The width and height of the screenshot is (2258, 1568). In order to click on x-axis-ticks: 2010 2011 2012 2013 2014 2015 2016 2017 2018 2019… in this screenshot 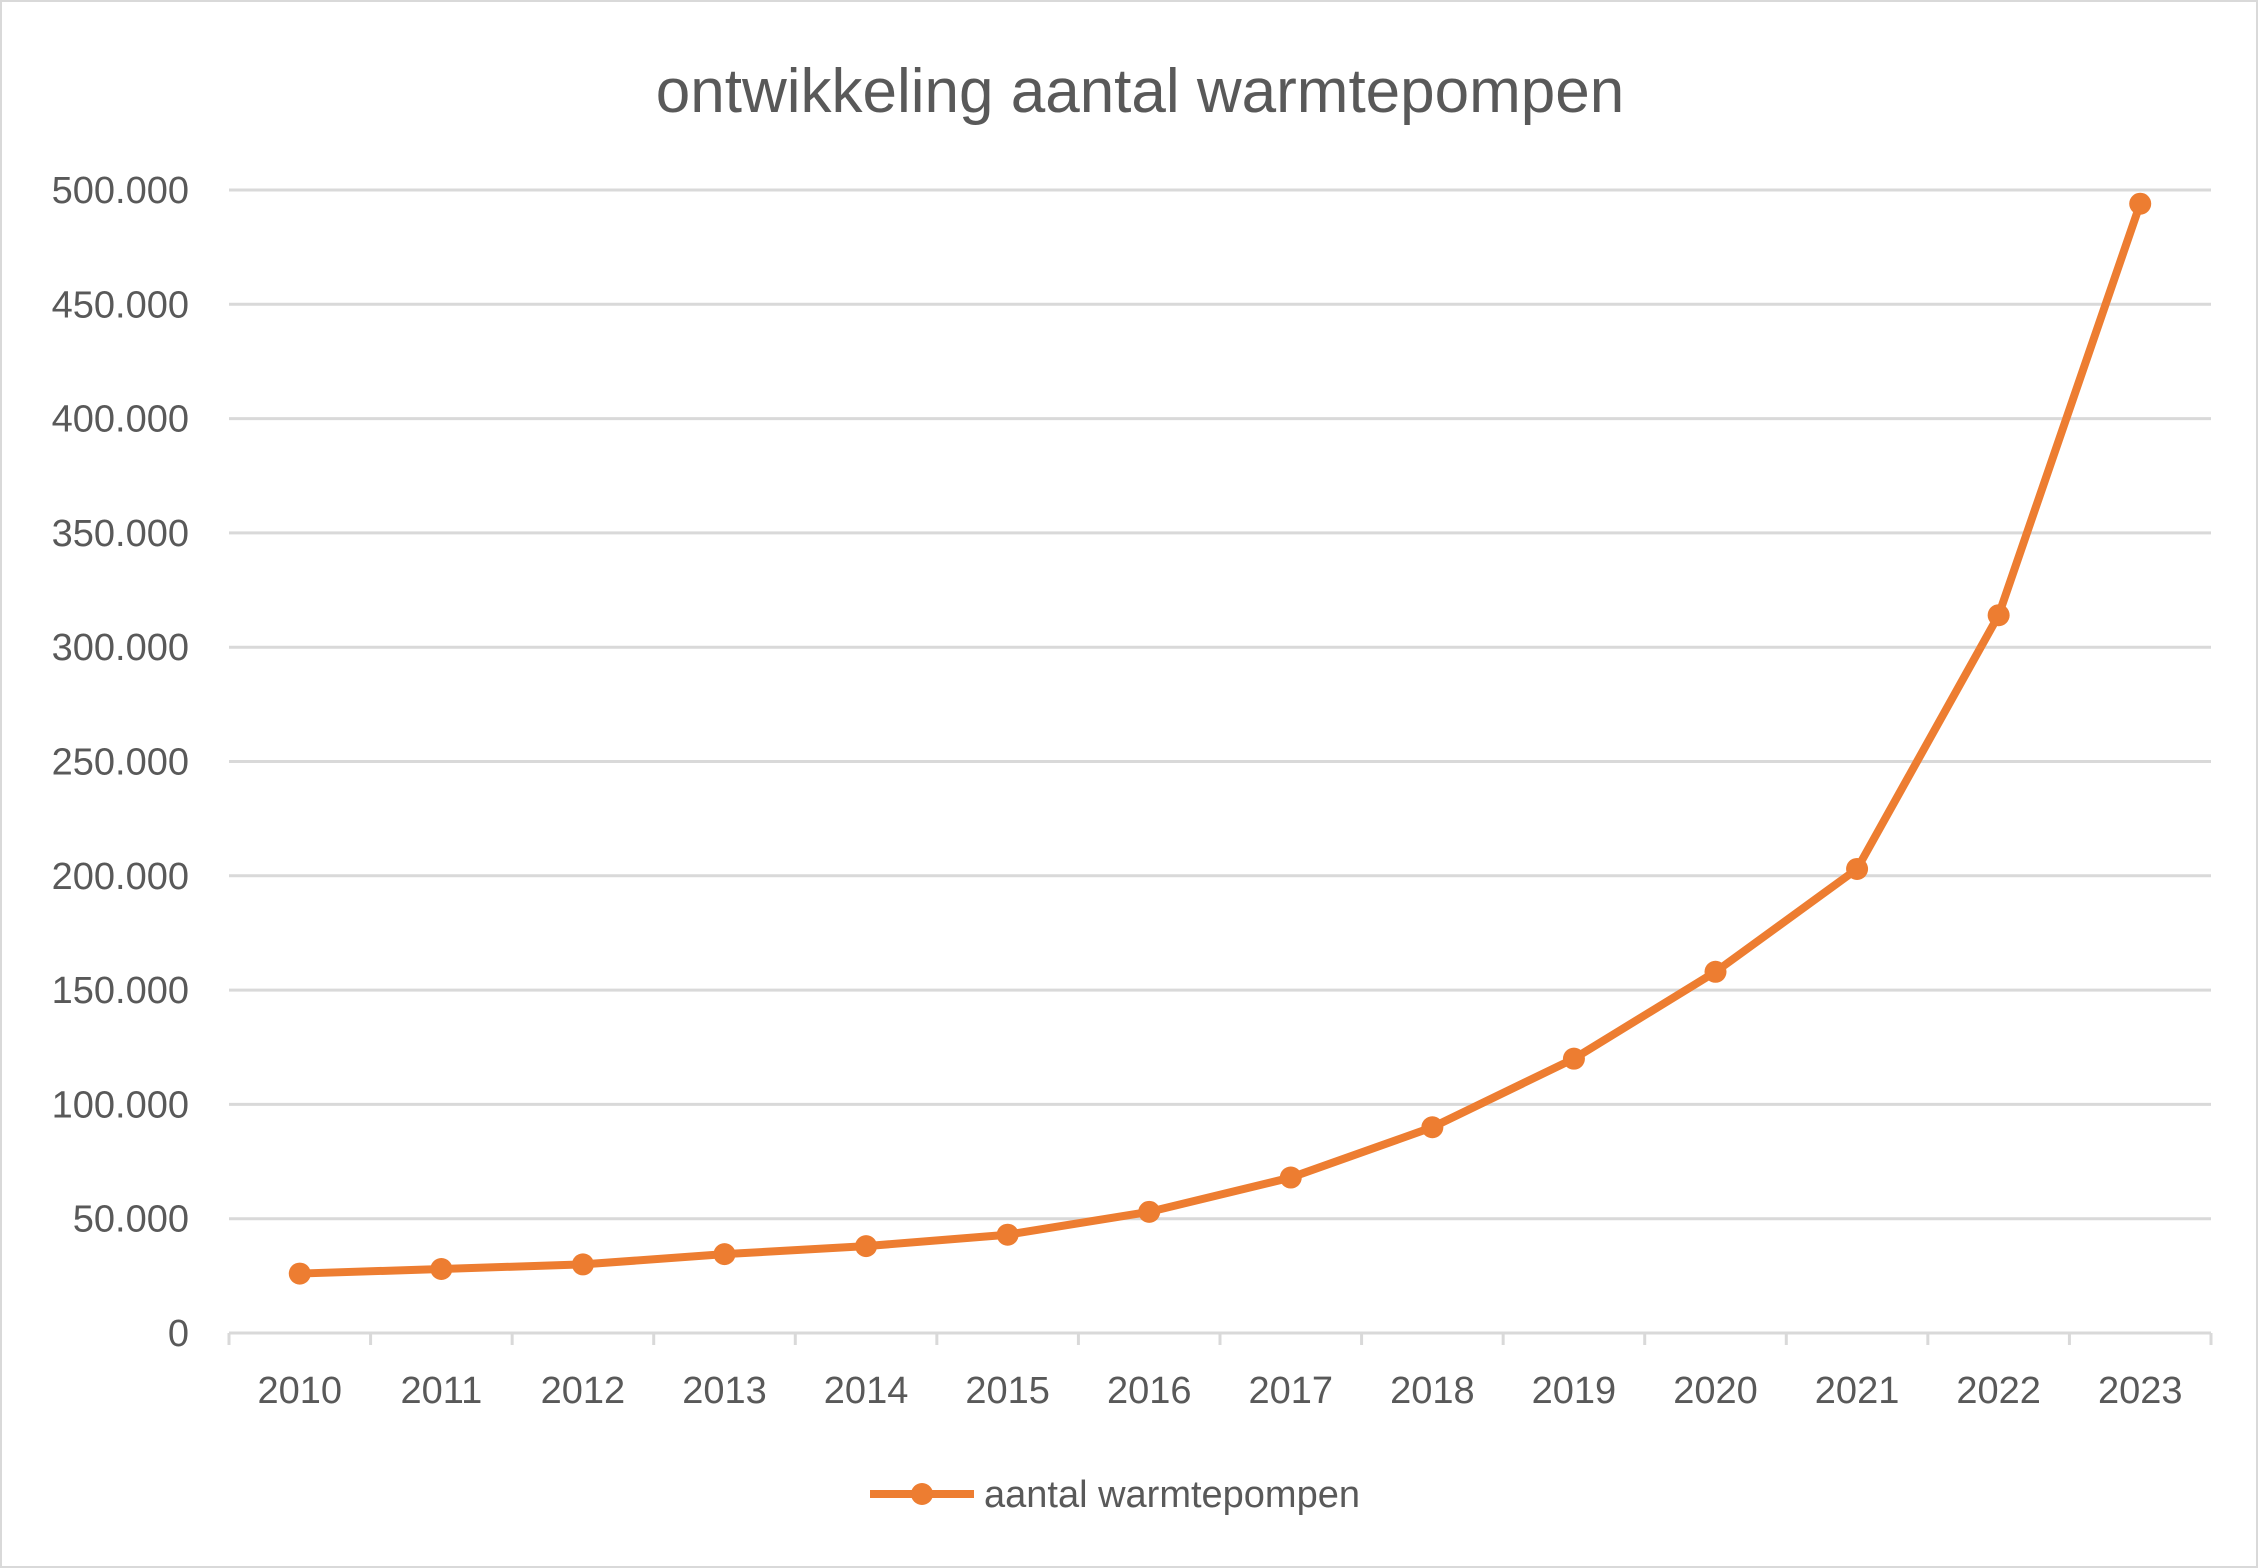, I will do `click(1220, 1391)`.